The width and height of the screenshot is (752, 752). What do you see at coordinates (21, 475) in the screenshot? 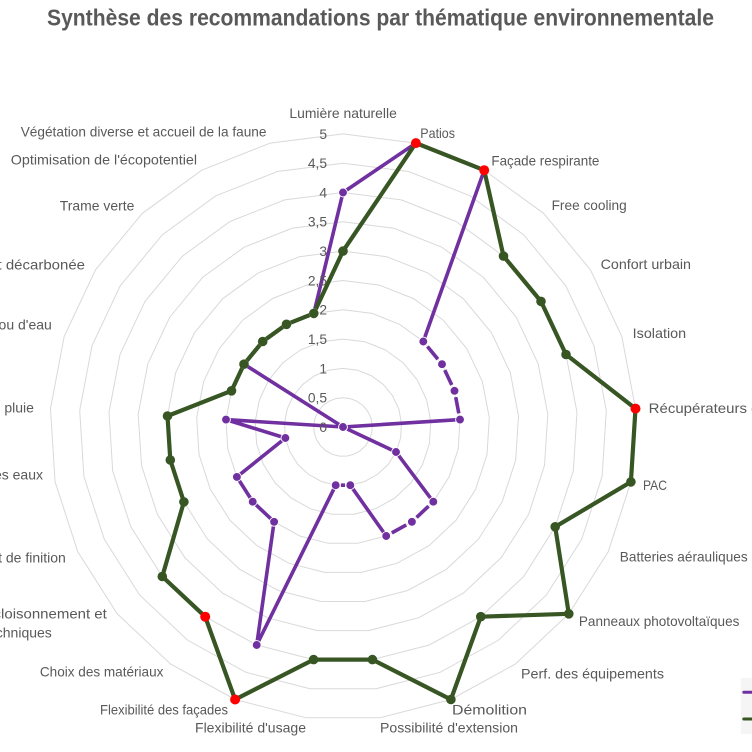
I see `svg-text: Gestion des eaux` at bounding box center [21, 475].